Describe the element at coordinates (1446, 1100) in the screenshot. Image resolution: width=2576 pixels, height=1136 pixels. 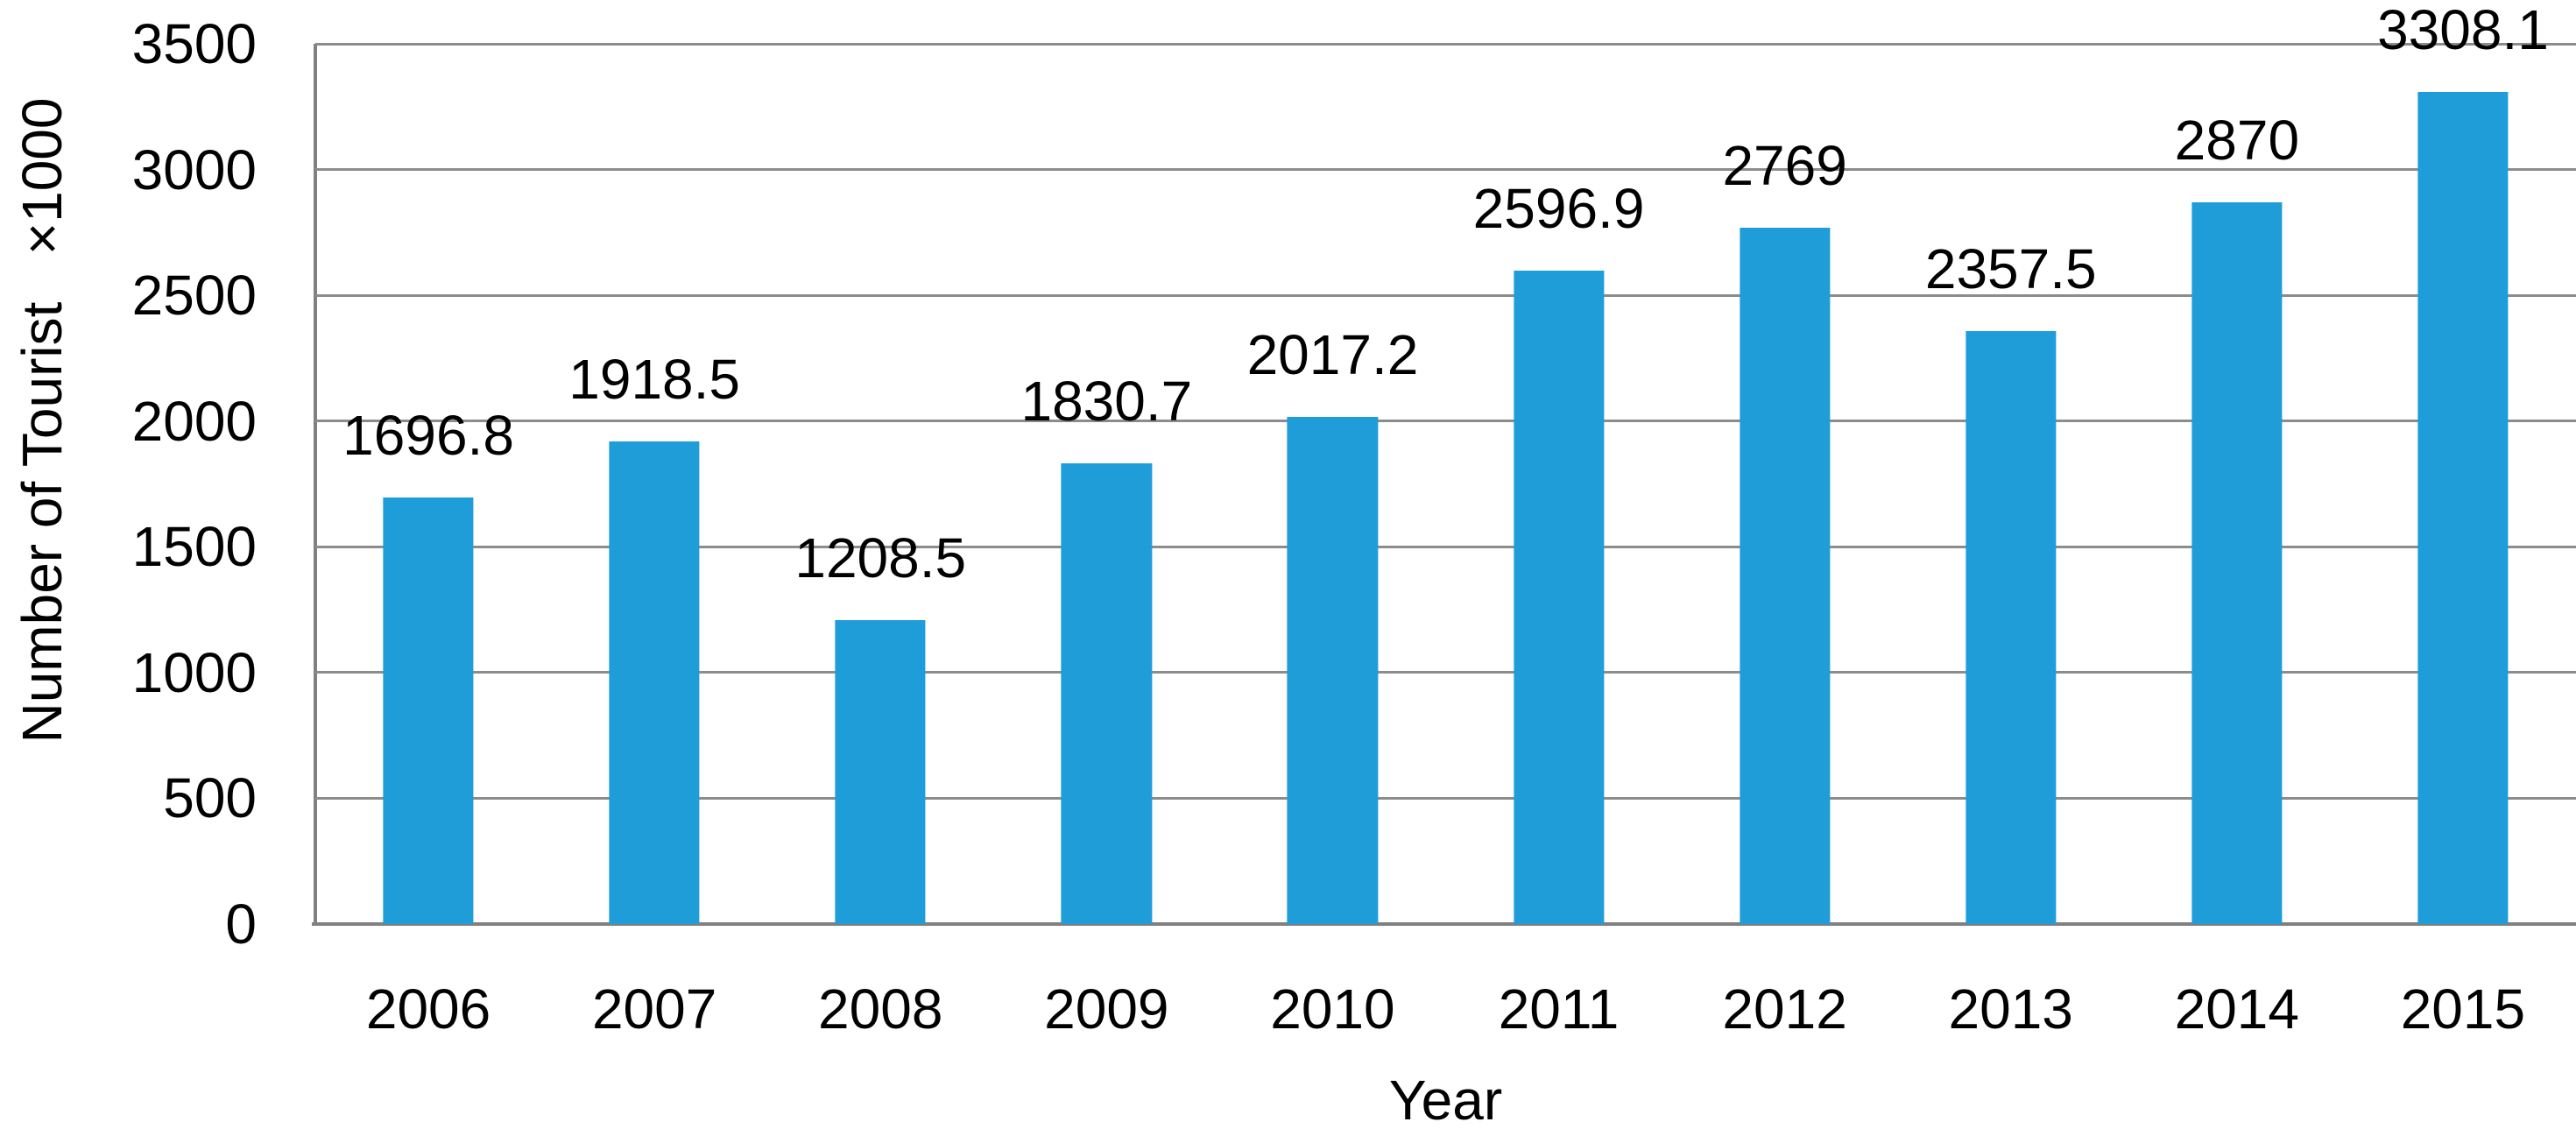
I see `x-axis-title: Year` at that location.